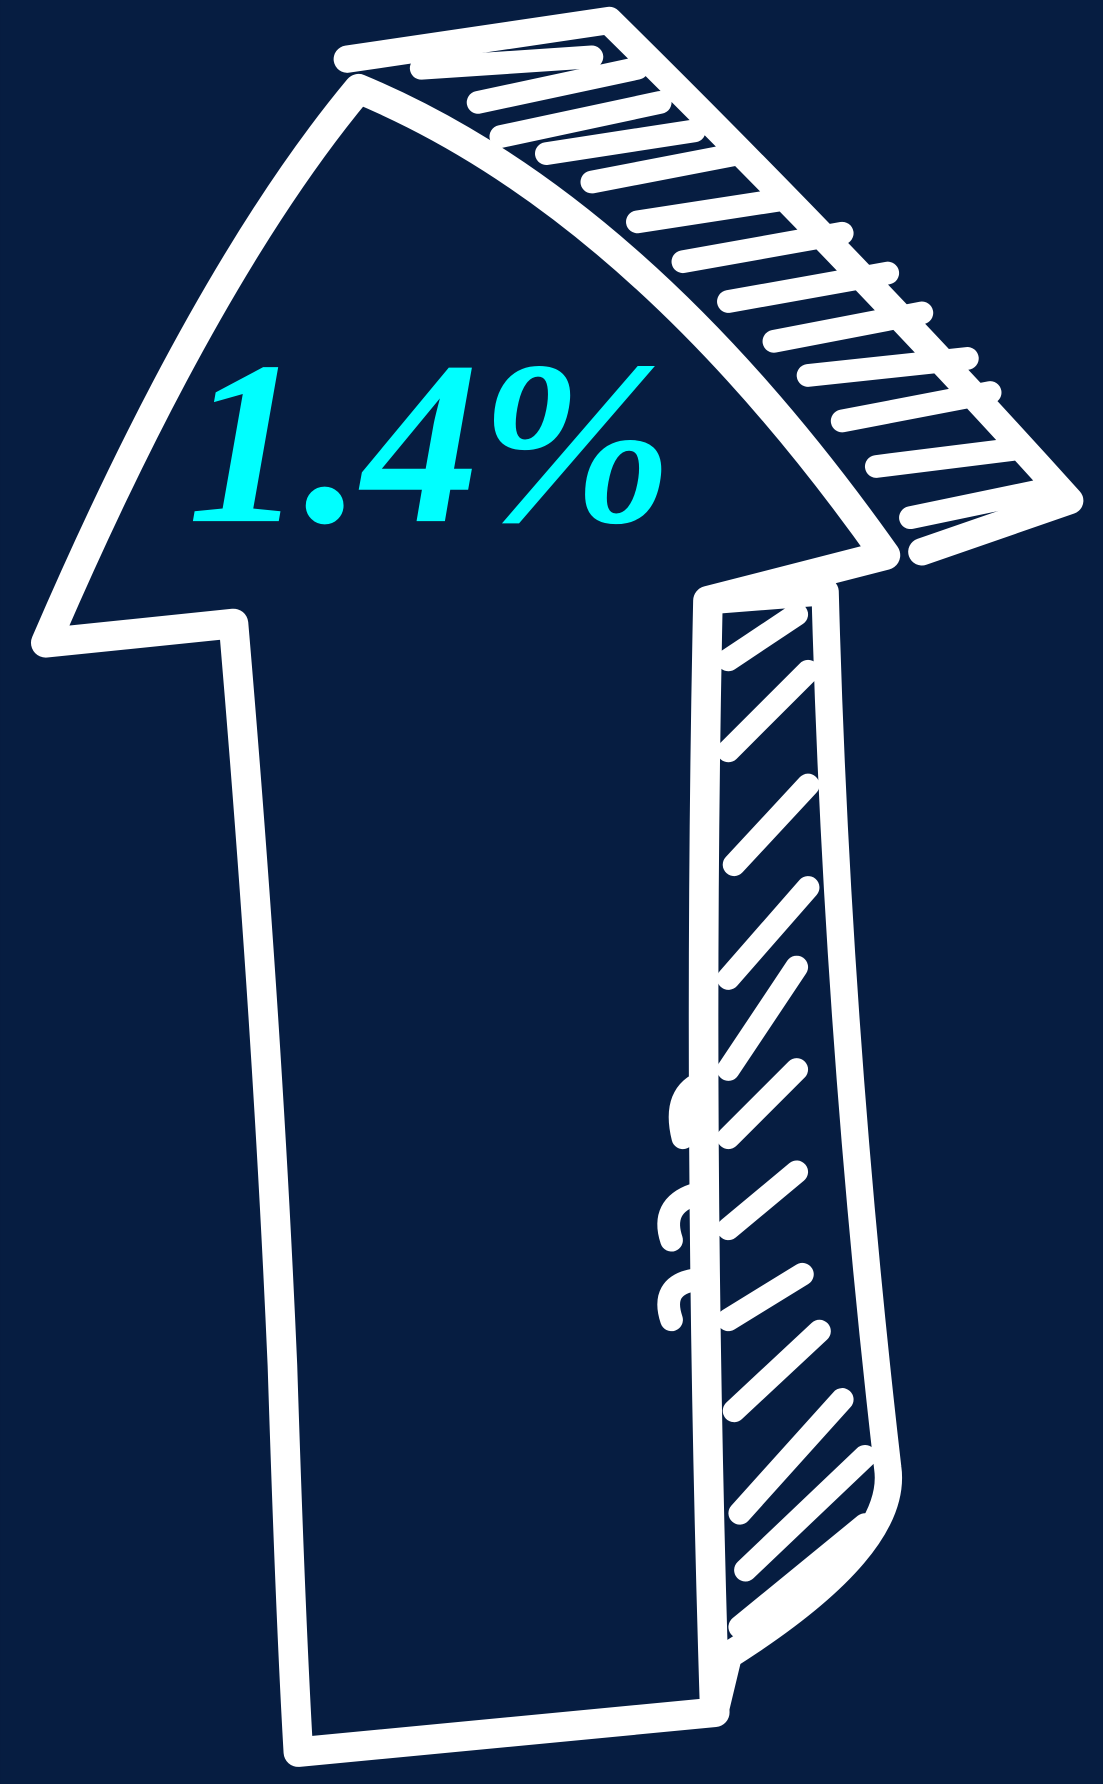  Describe the element at coordinates (430, 443) in the screenshot. I see `percent-label: 1.4%` at that location.